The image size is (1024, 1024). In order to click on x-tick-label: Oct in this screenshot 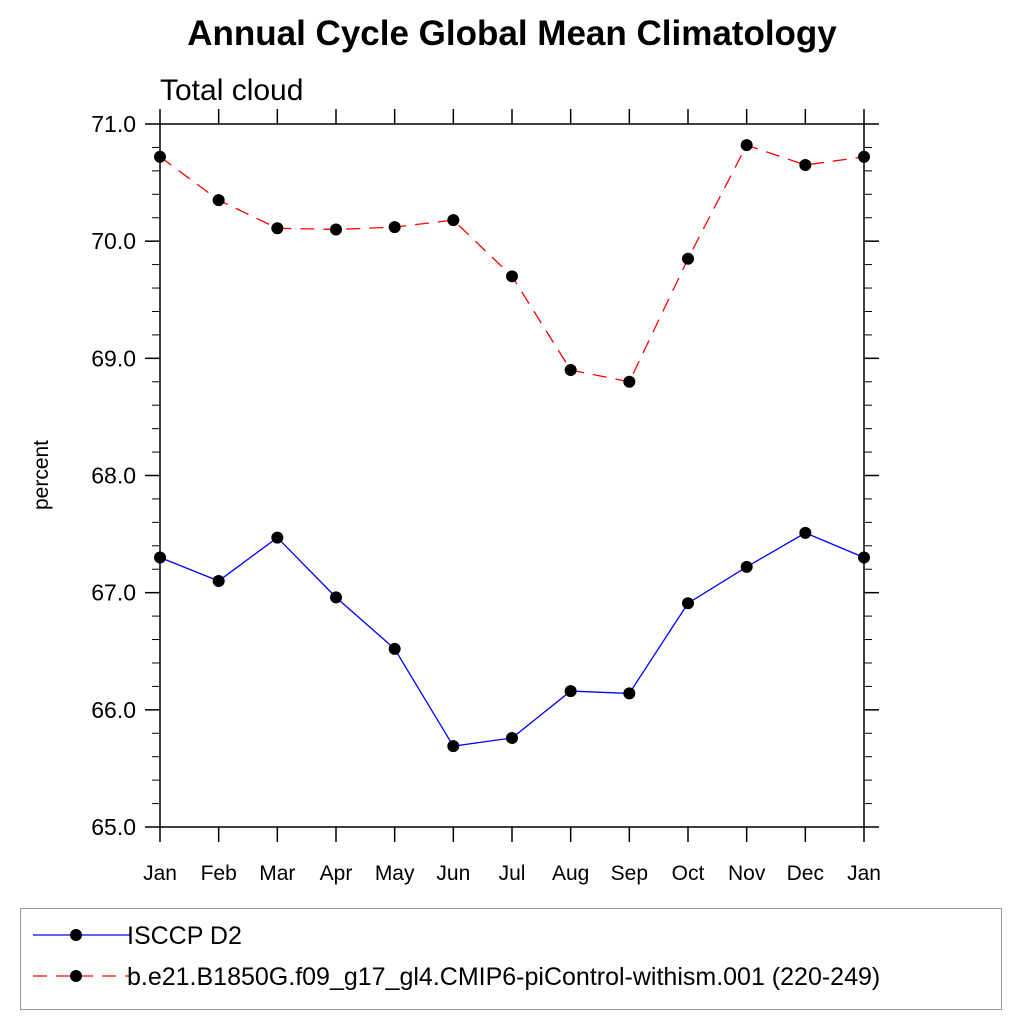, I will do `click(688, 873)`.